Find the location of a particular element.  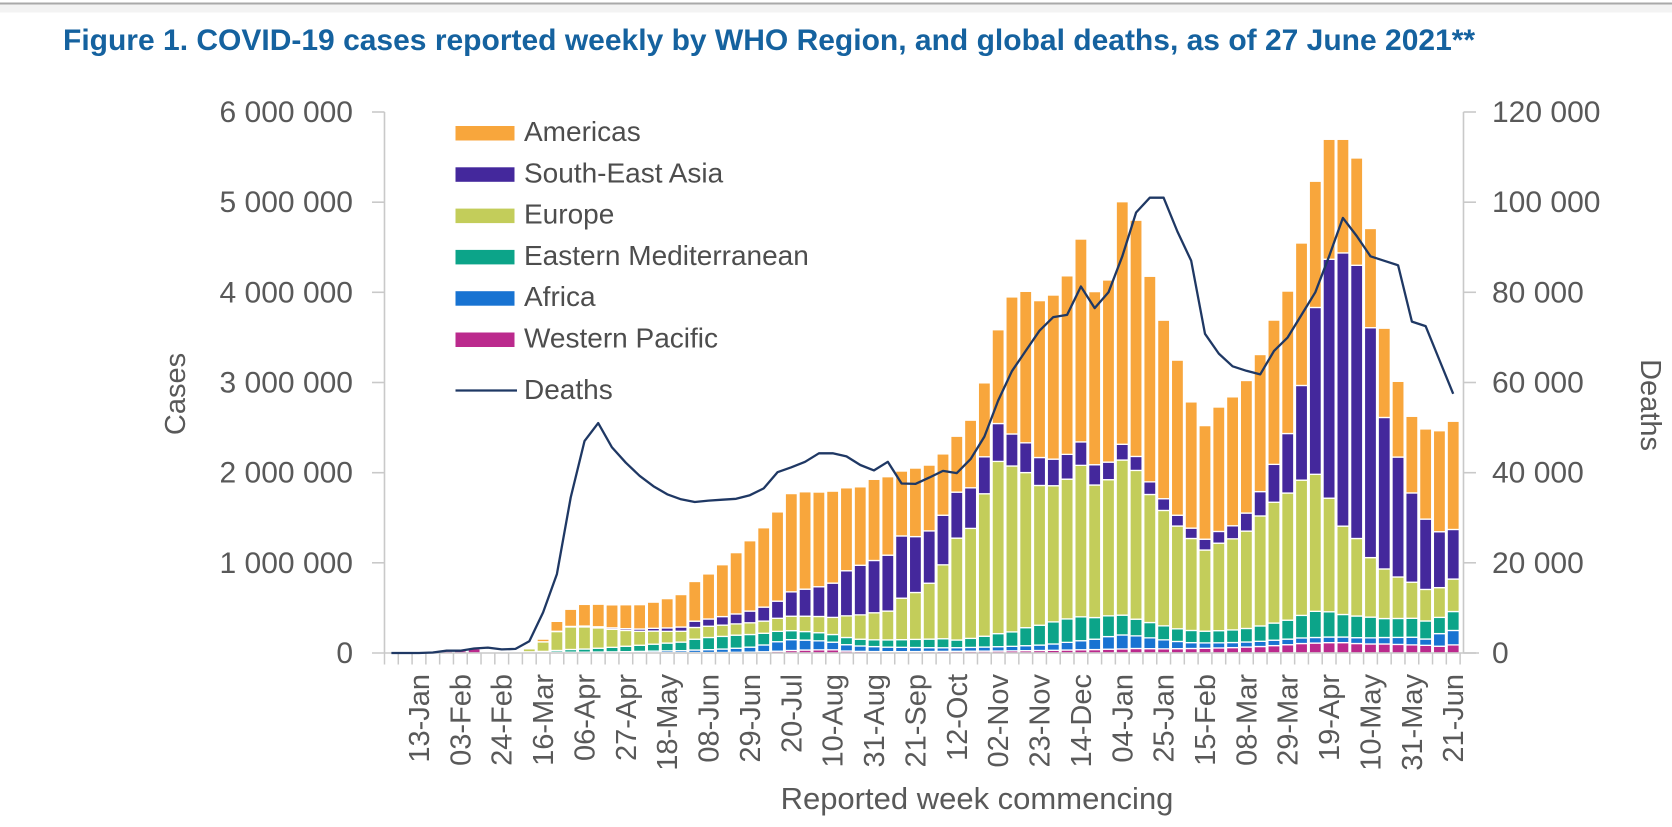

svg-text: 08-Mar is located at coordinates (1247, 720).